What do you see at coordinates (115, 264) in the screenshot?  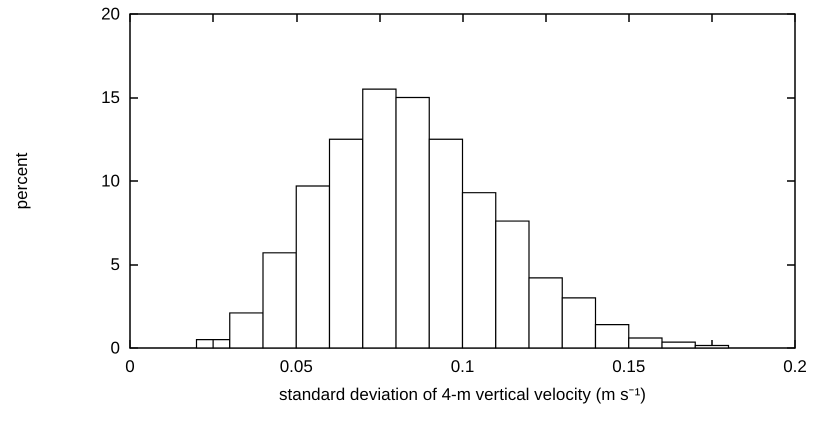 I see `y-tick-label: 5` at bounding box center [115, 264].